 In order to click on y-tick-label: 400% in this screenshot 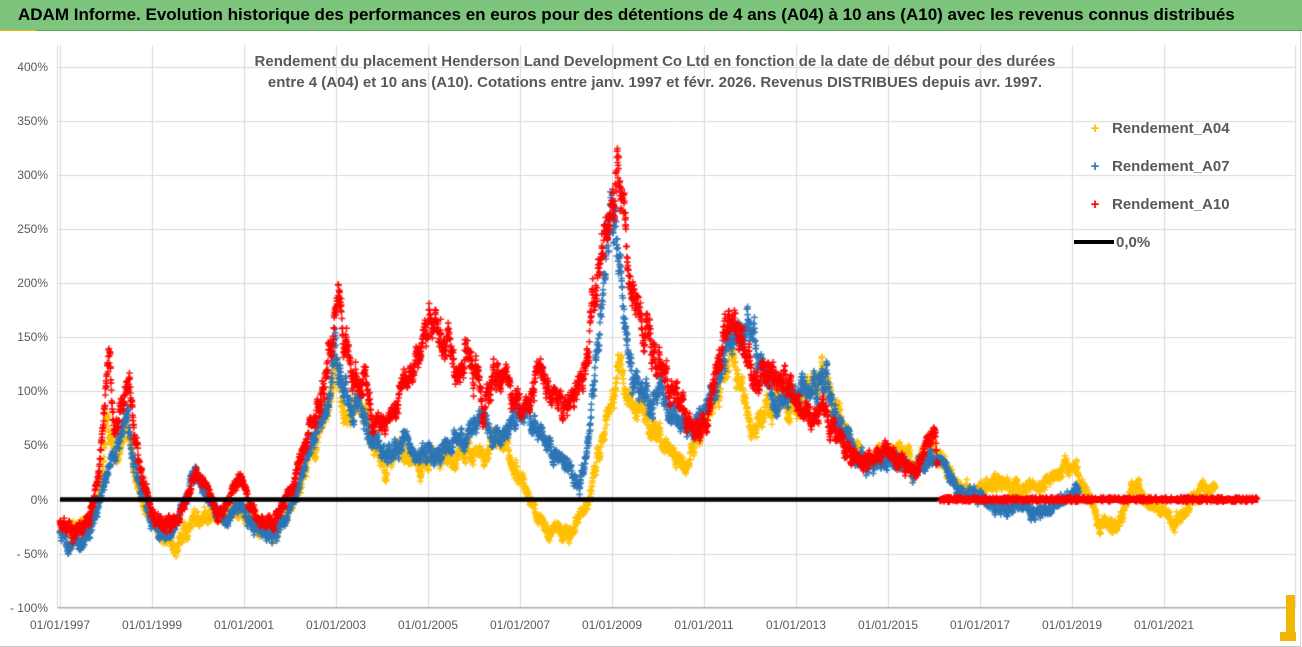, I will do `click(32, 67)`.